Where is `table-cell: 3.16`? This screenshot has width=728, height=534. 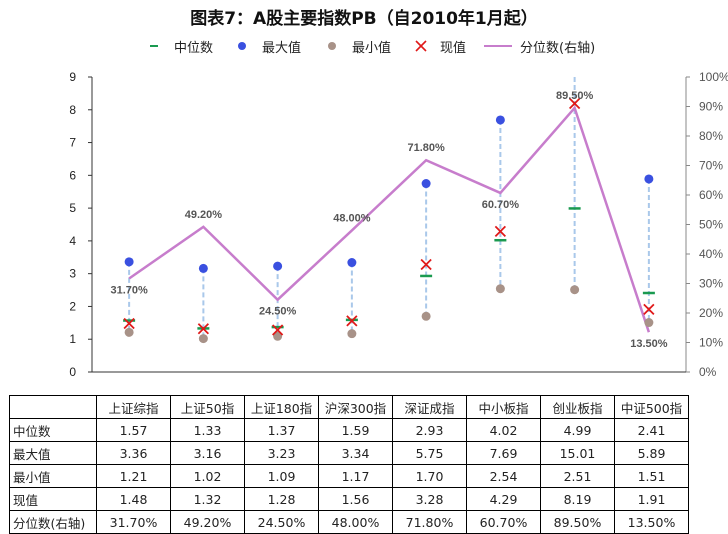
table-cell: 3.16 is located at coordinates (207, 453).